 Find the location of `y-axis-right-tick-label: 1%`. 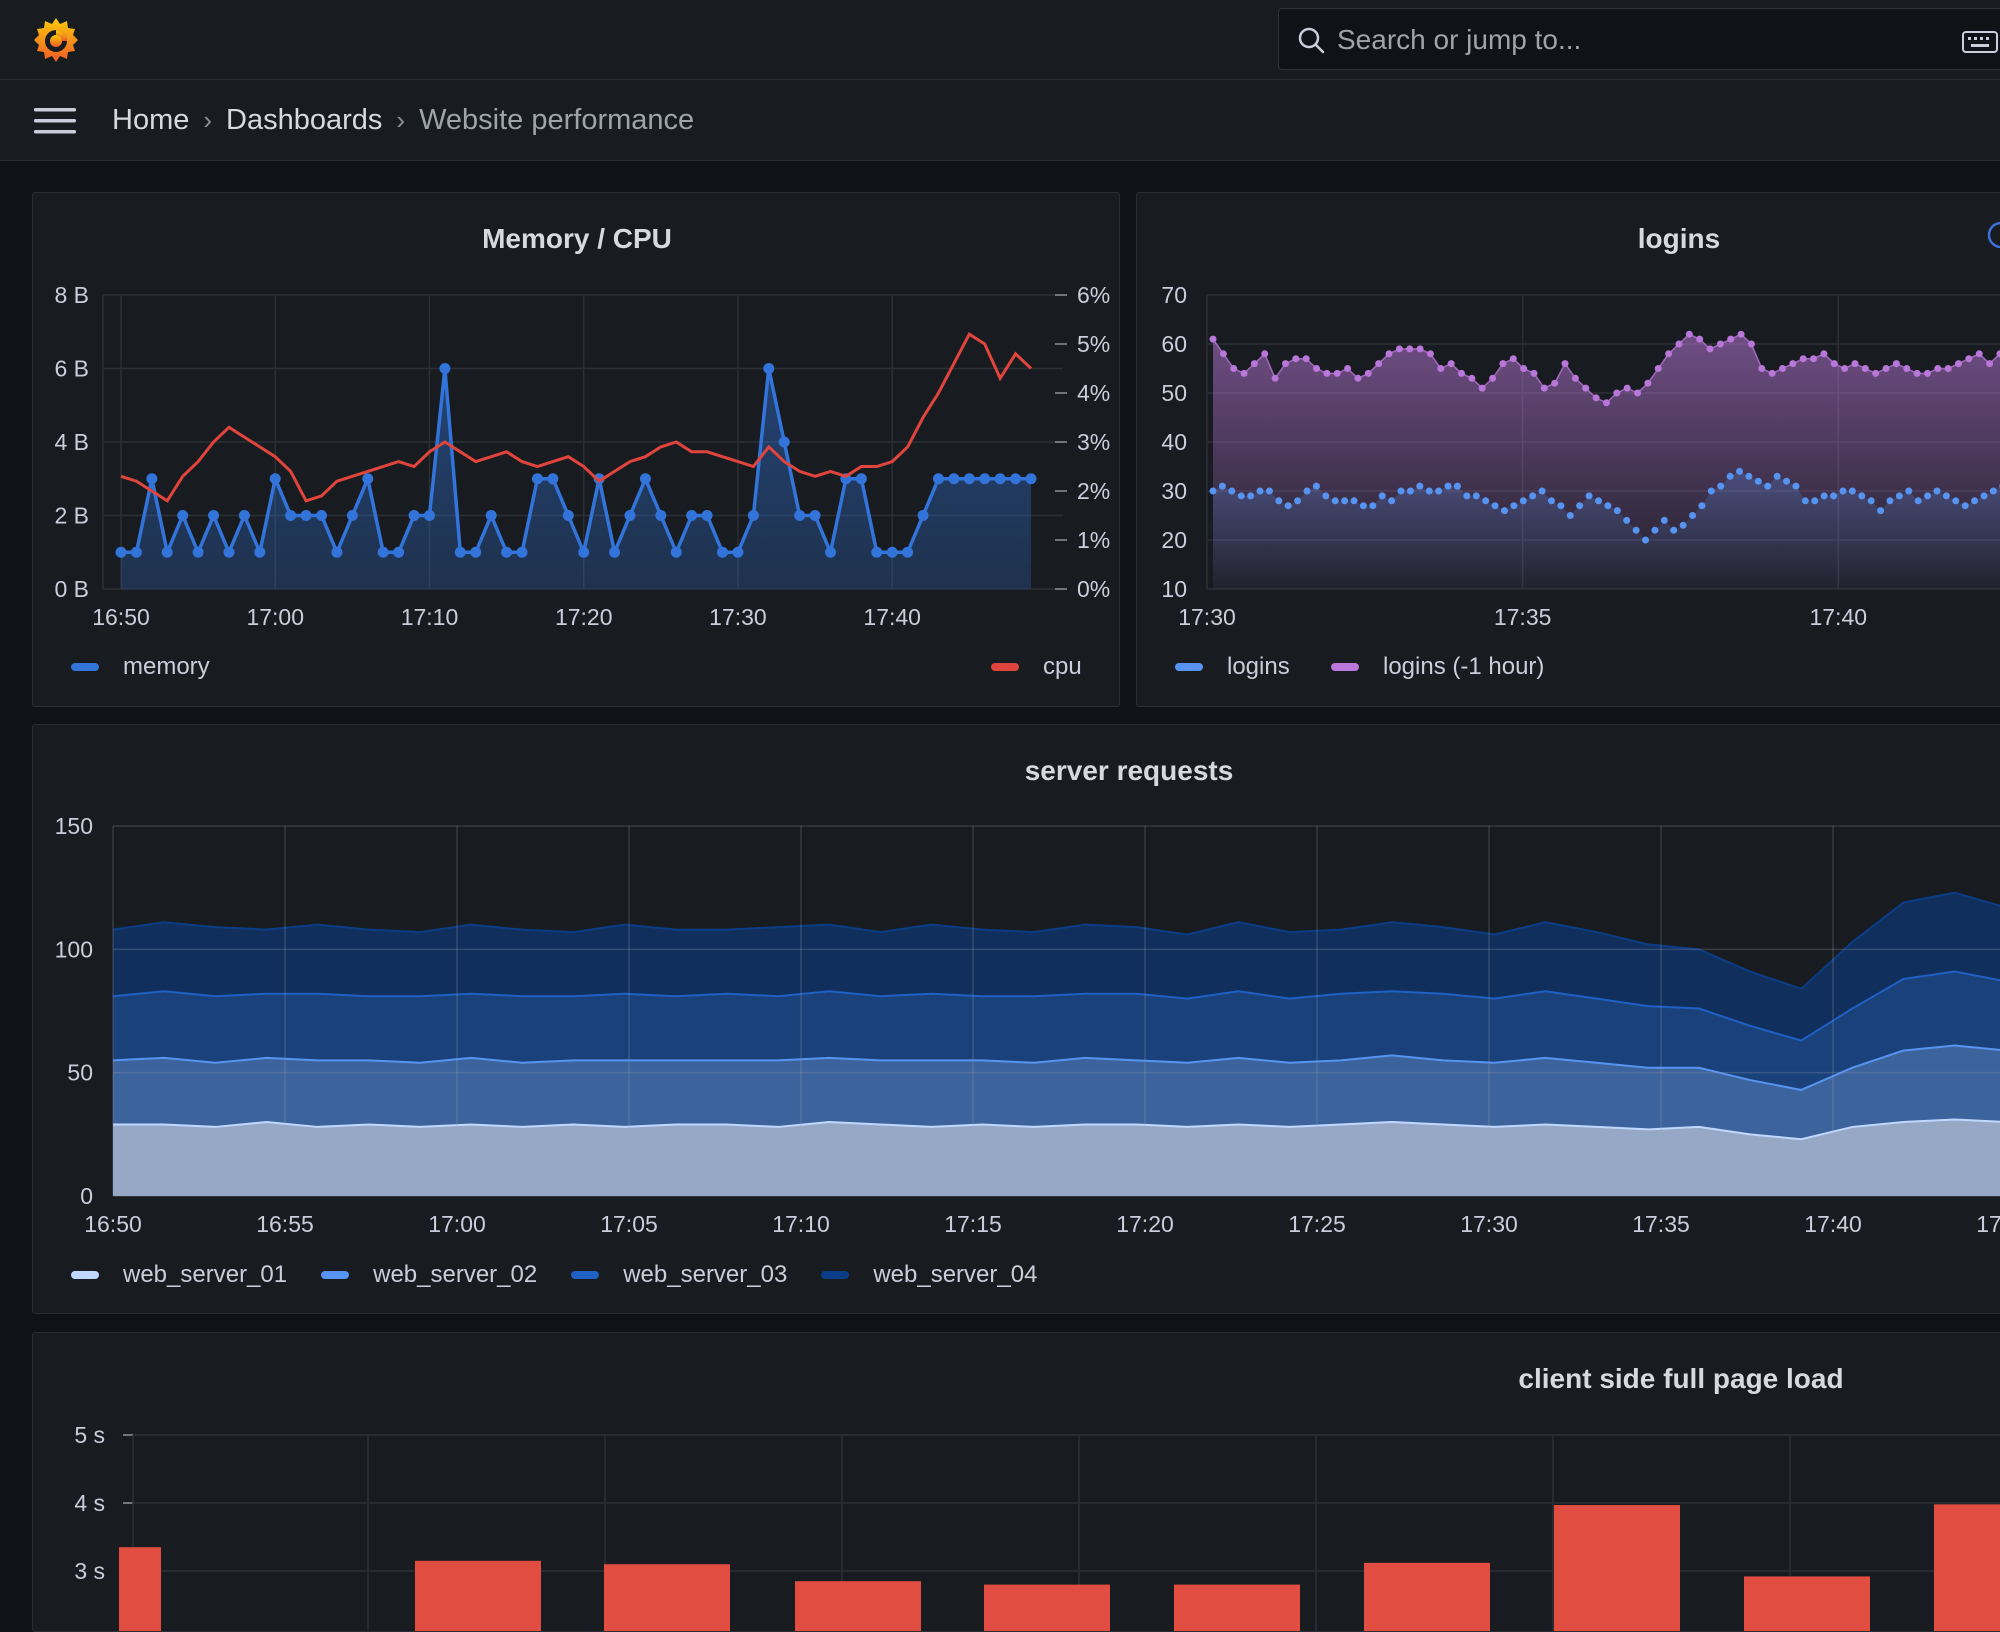

y-axis-right-tick-label: 1% is located at coordinates (1093, 540).